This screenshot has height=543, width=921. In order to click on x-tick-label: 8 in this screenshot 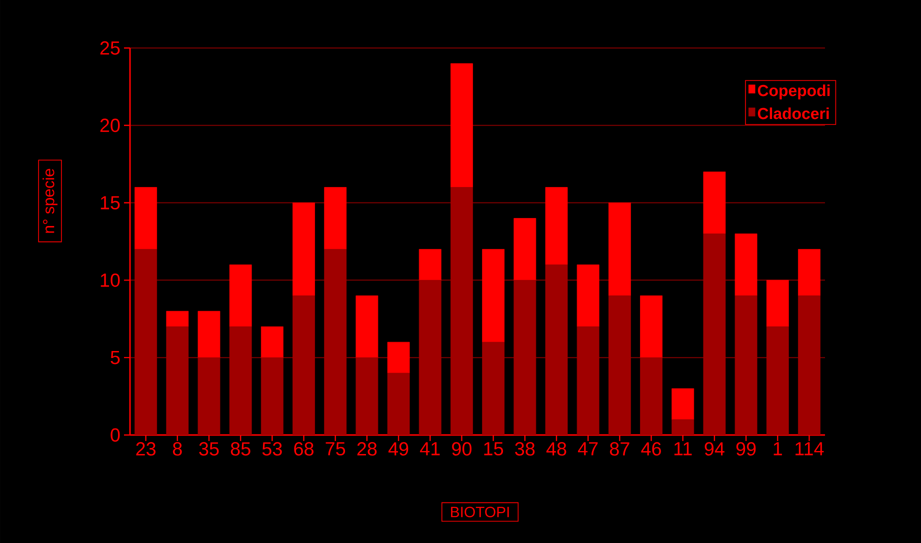, I will do `click(177, 449)`.